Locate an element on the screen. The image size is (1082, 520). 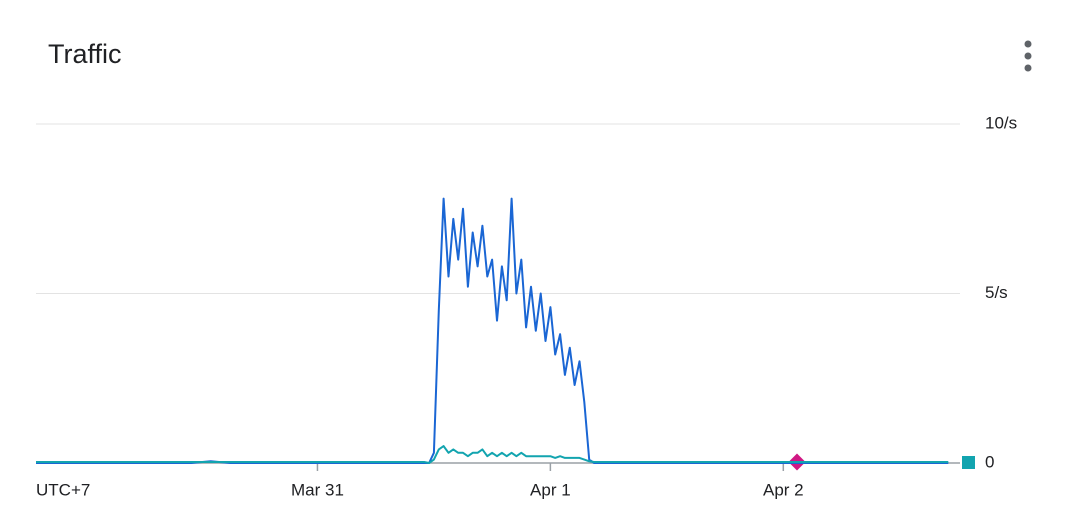
timezone-label: UTC+7 is located at coordinates (63, 489).